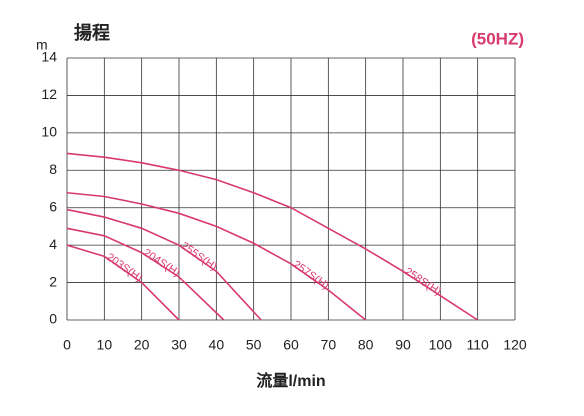 The image size is (584, 416). Describe the element at coordinates (422, 282) in the screenshot. I see `curve-label: 258S(H)` at that location.